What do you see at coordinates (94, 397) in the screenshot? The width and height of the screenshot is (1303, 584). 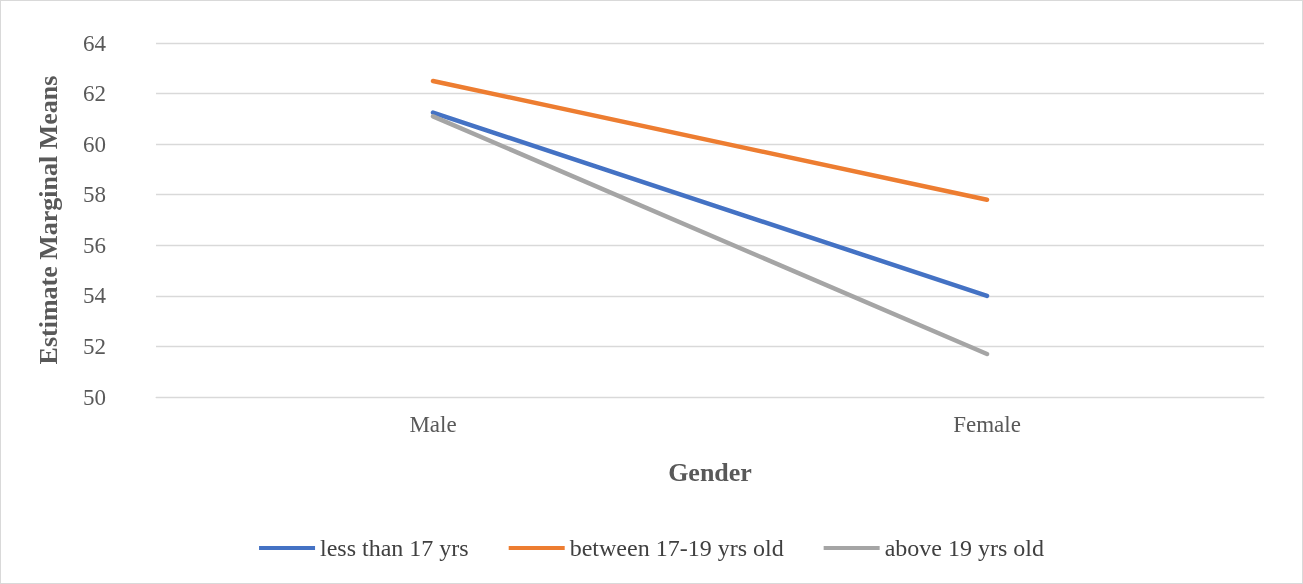 I see `y-tick-label: 50` at bounding box center [94, 397].